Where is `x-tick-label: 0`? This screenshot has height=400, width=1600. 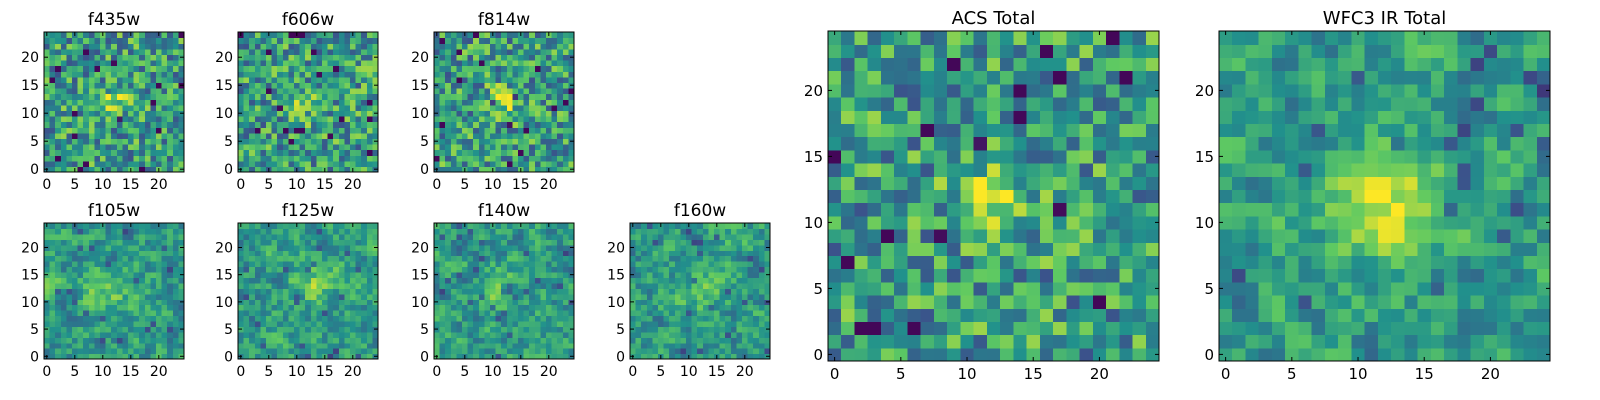 x-tick-label: 0 is located at coordinates (240, 185).